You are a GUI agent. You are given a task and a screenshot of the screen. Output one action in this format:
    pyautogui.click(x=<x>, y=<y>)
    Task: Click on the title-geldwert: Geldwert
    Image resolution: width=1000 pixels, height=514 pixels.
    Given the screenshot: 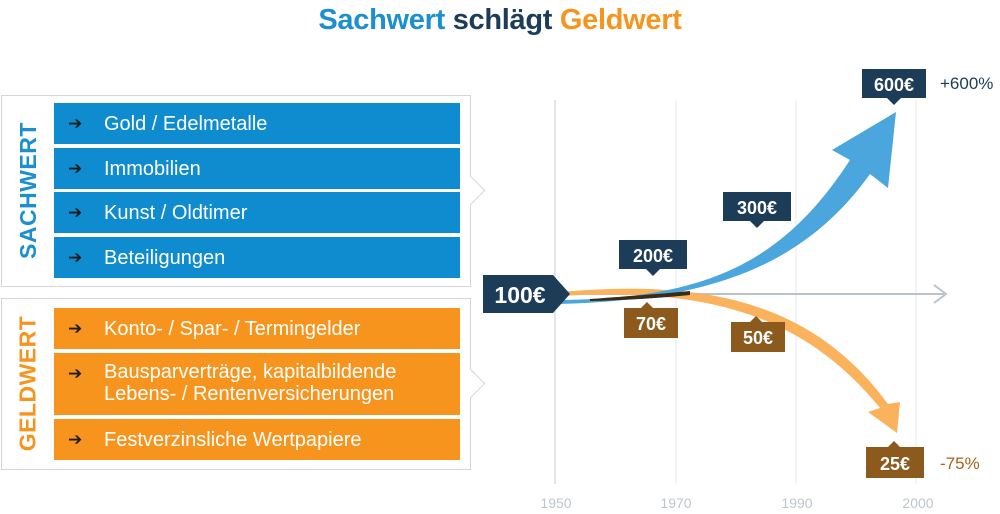 What is the action you would take?
    pyautogui.click(x=620, y=20)
    